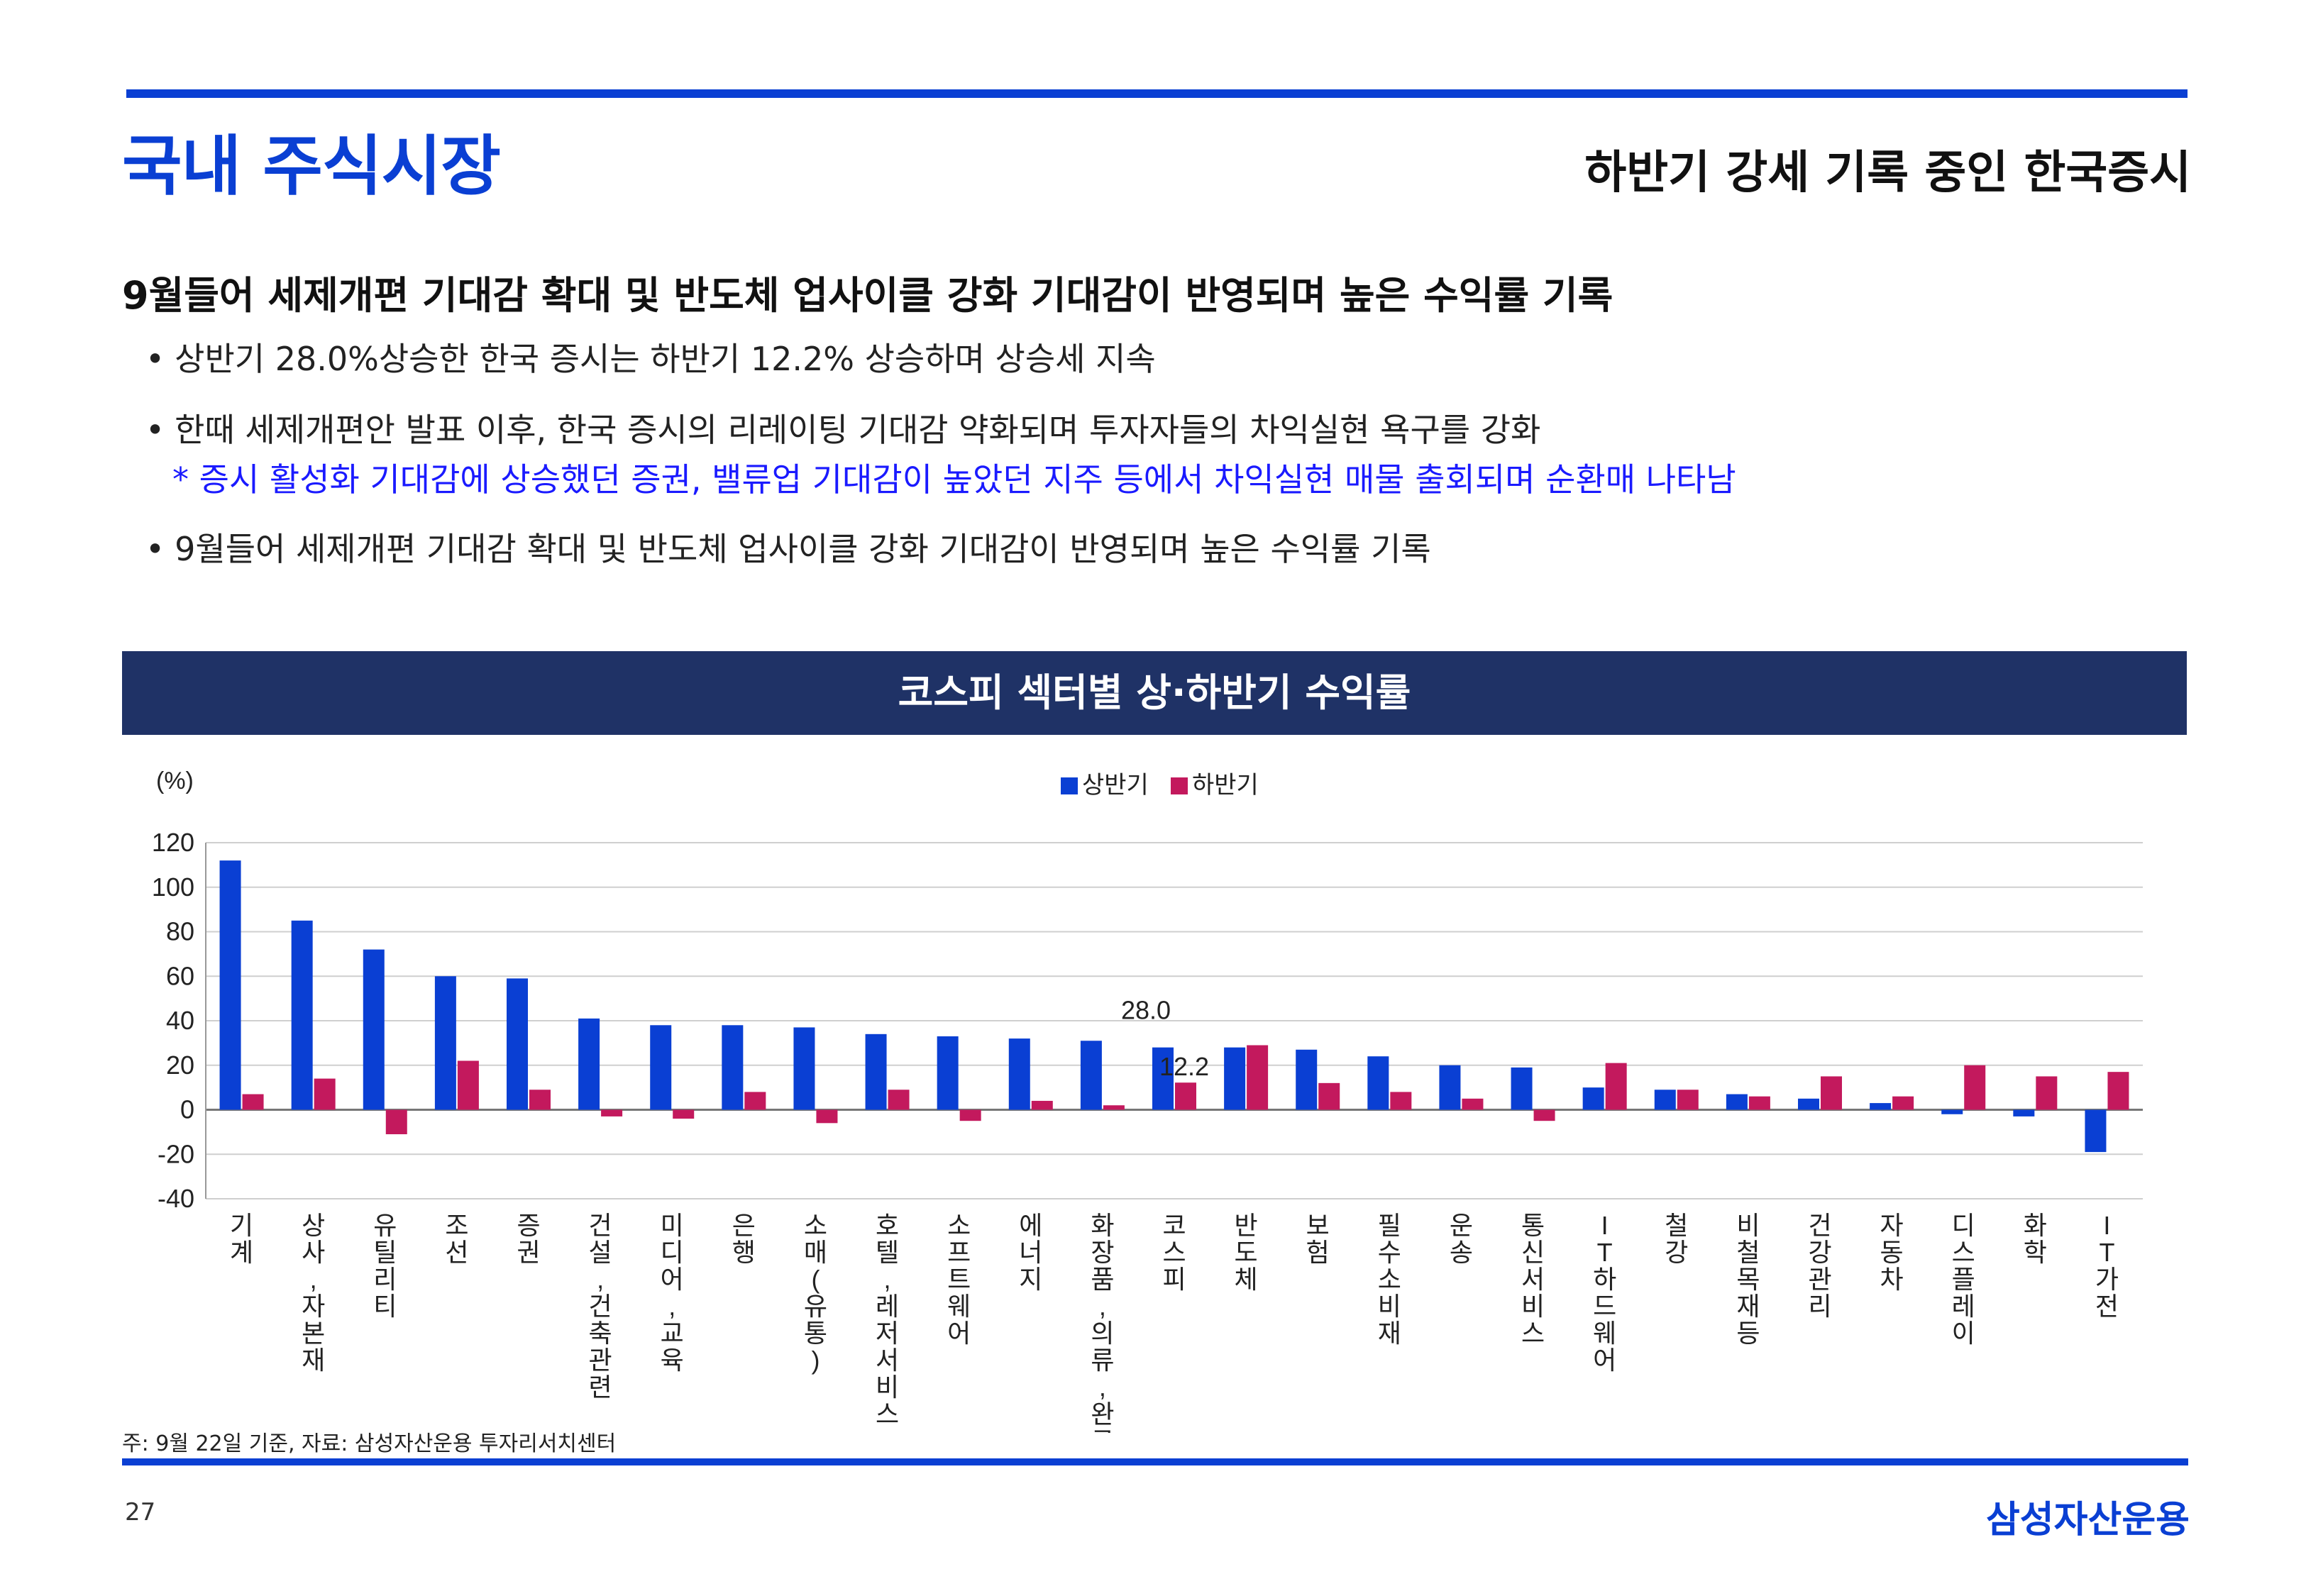 The height and width of the screenshot is (1596, 2306). I want to click on legend-label: 하반기, so click(1225, 785).